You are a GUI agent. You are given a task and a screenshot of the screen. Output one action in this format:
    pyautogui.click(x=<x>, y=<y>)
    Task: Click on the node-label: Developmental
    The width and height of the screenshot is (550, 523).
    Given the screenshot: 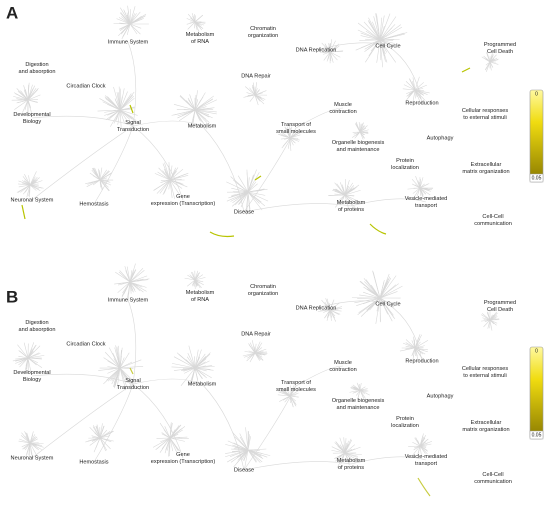 What is the action you would take?
    pyautogui.click(x=31, y=115)
    